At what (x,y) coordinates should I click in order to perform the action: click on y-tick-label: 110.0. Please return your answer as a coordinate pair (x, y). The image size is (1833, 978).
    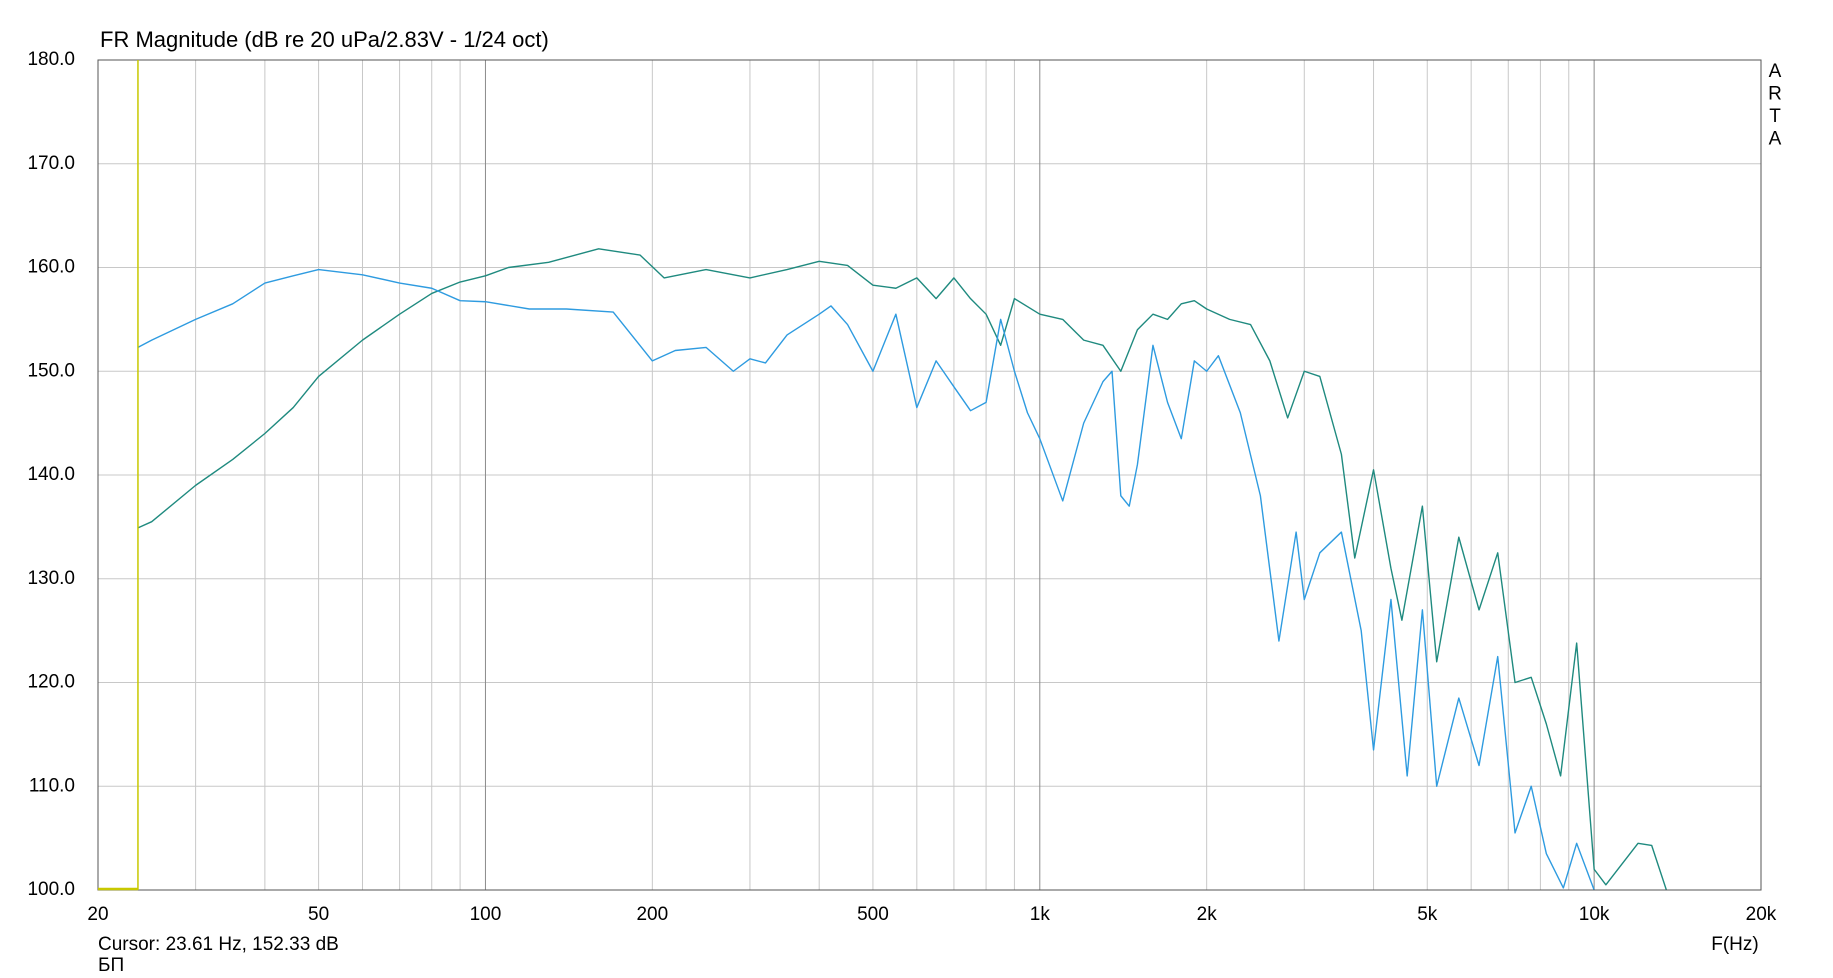
    Looking at the image, I should click on (52, 785).